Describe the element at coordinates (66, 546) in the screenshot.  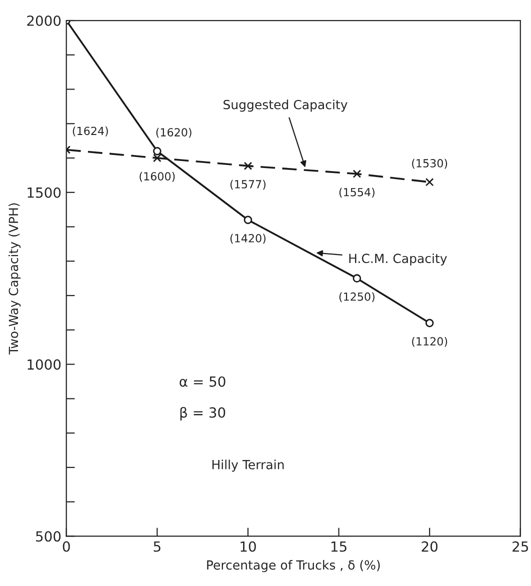
I see `x-tick-label: 0` at that location.